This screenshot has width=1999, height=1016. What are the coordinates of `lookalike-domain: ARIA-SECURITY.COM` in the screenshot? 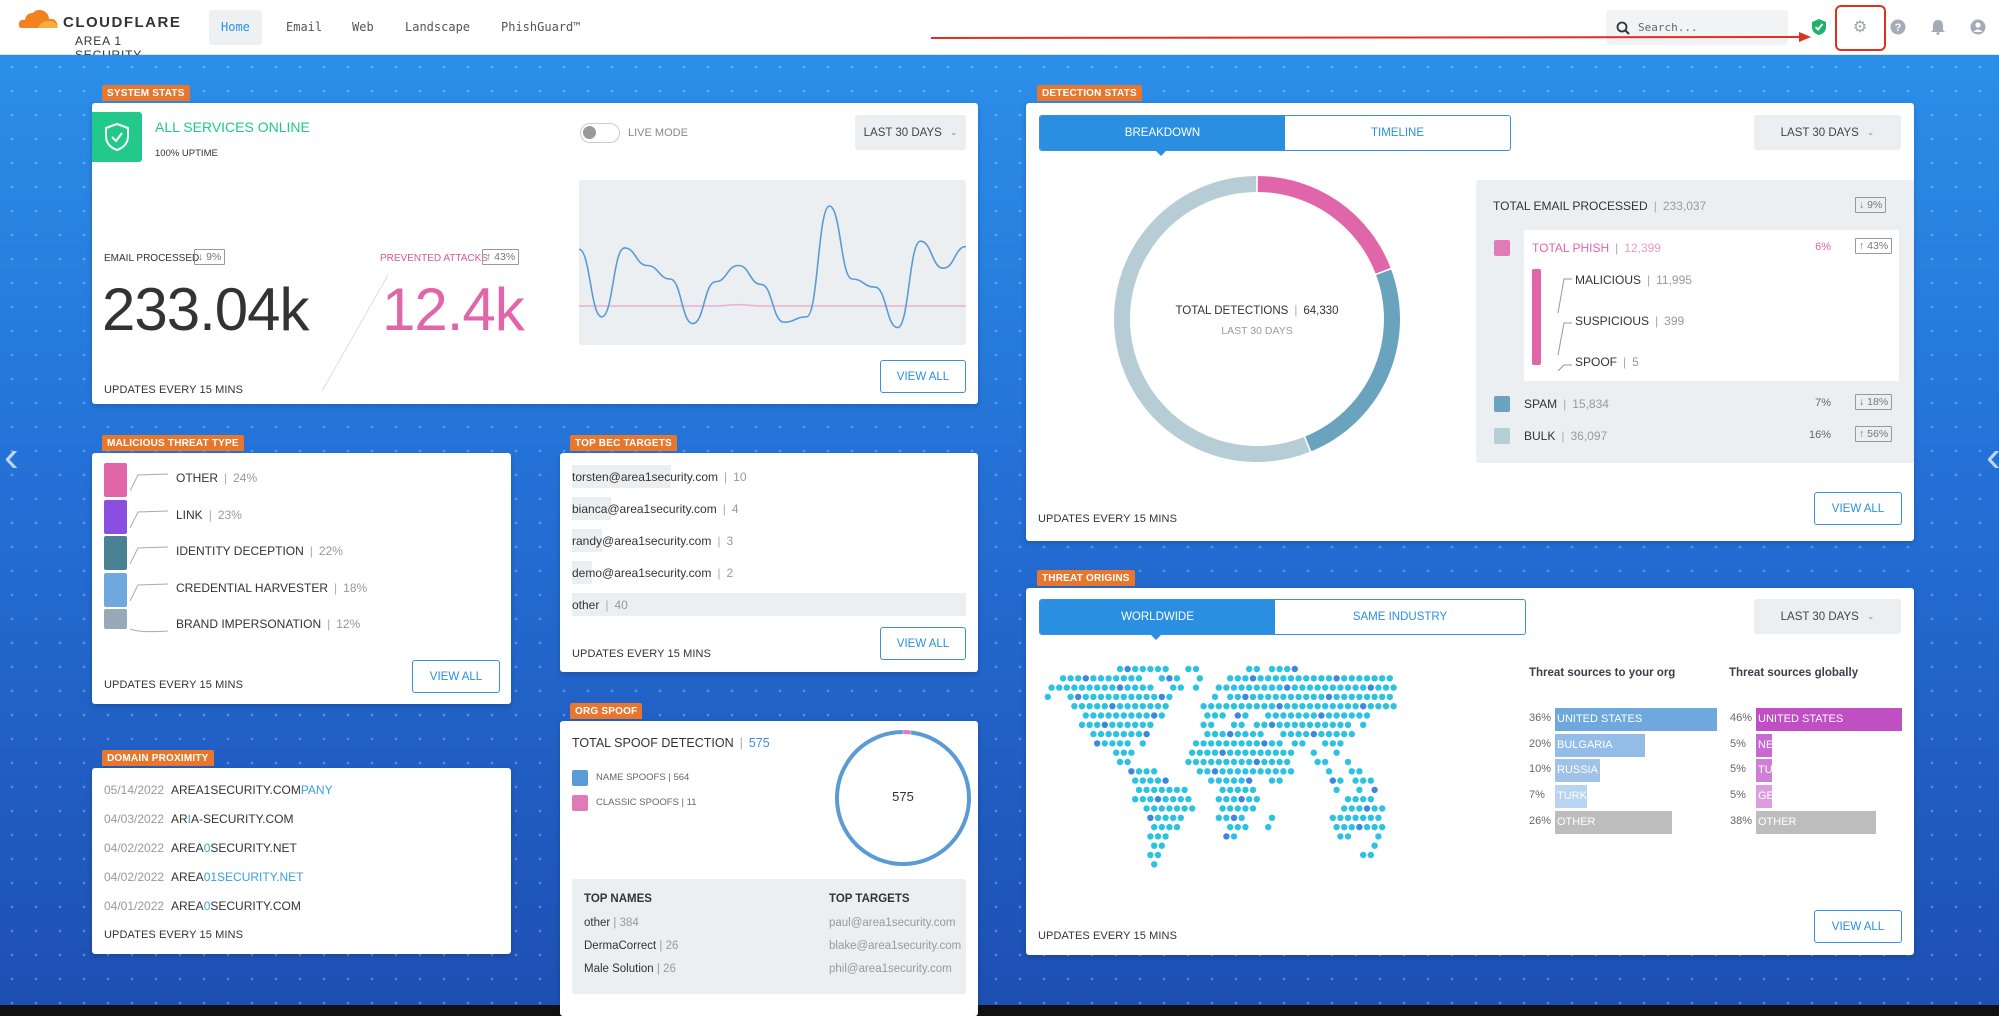 It's located at (232, 819).